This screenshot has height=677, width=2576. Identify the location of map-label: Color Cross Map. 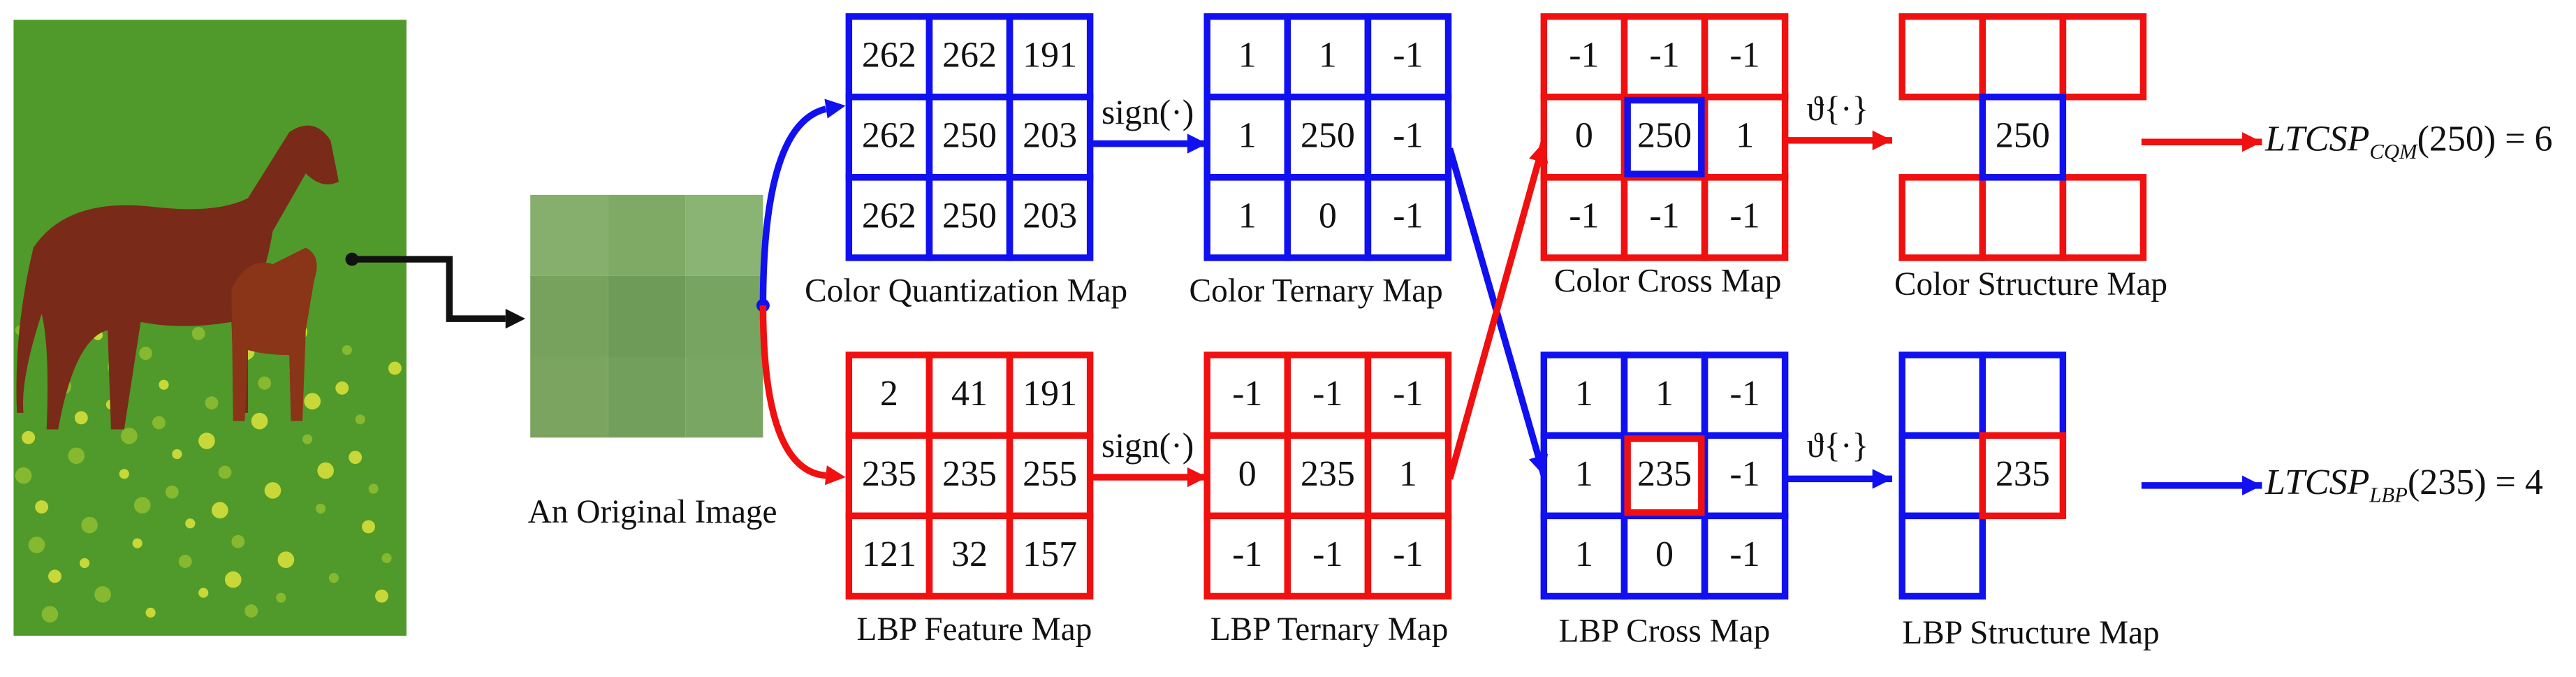
(1668, 281).